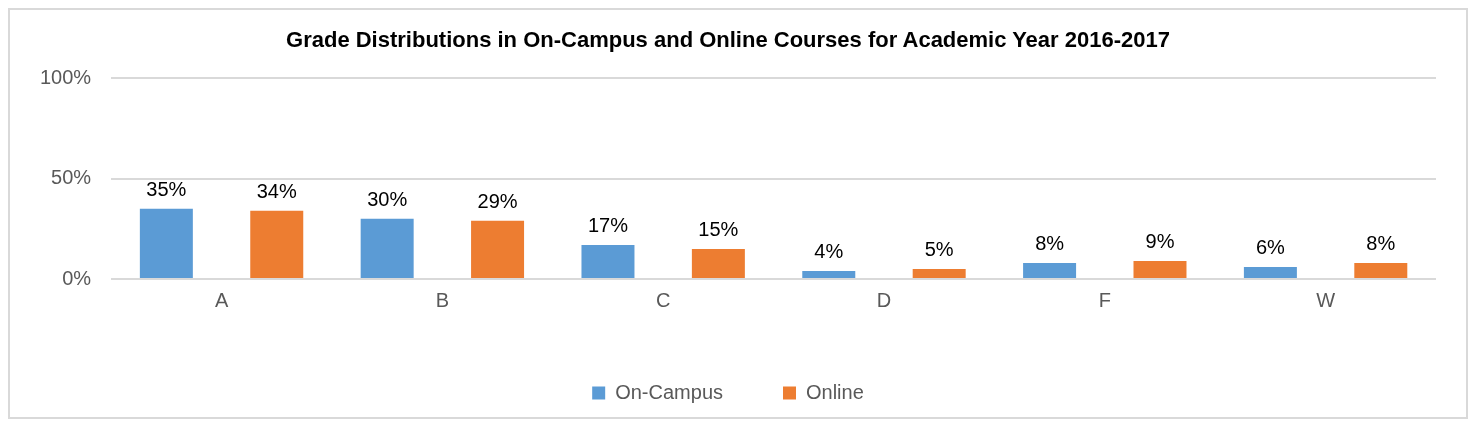 This screenshot has height=427, width=1476. What do you see at coordinates (77, 277) in the screenshot?
I see `y-tick-label: 0%` at bounding box center [77, 277].